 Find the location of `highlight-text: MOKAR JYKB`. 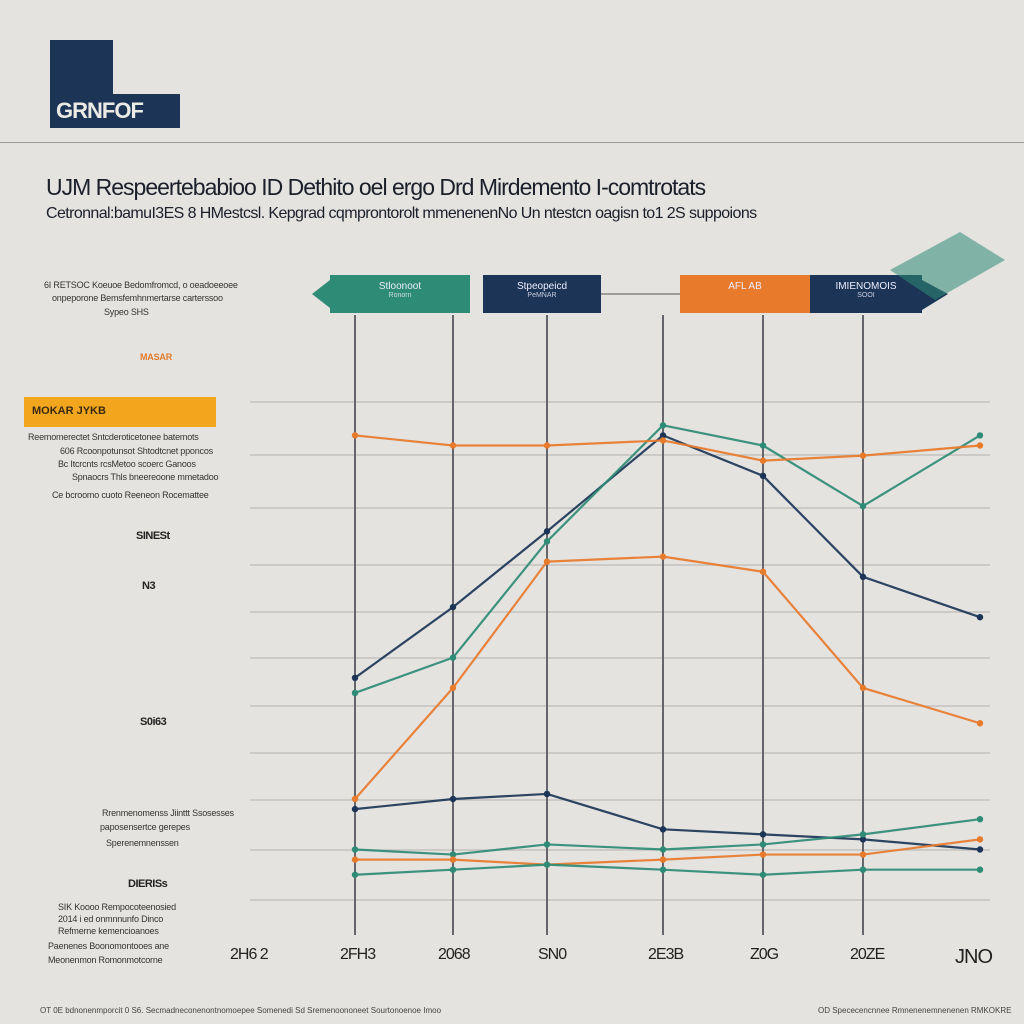

highlight-text: MOKAR JYKB is located at coordinates (69, 411).